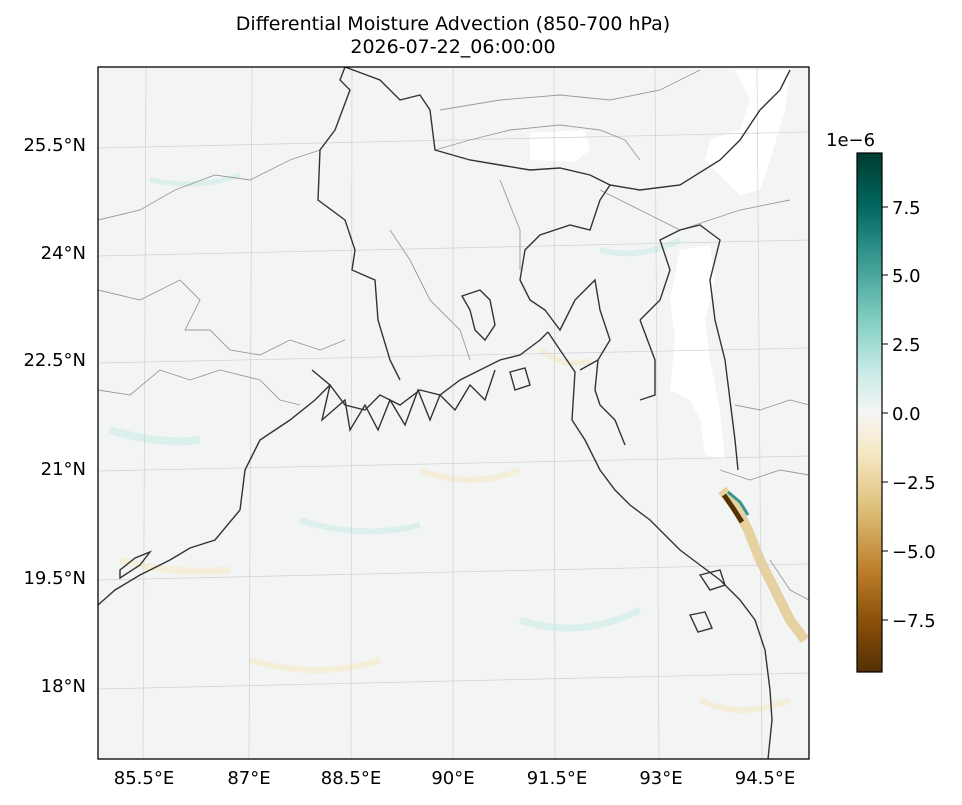 The width and height of the screenshot is (962, 805). What do you see at coordinates (906, 208) in the screenshot?
I see `colorbar-tick-label: 7.5` at bounding box center [906, 208].